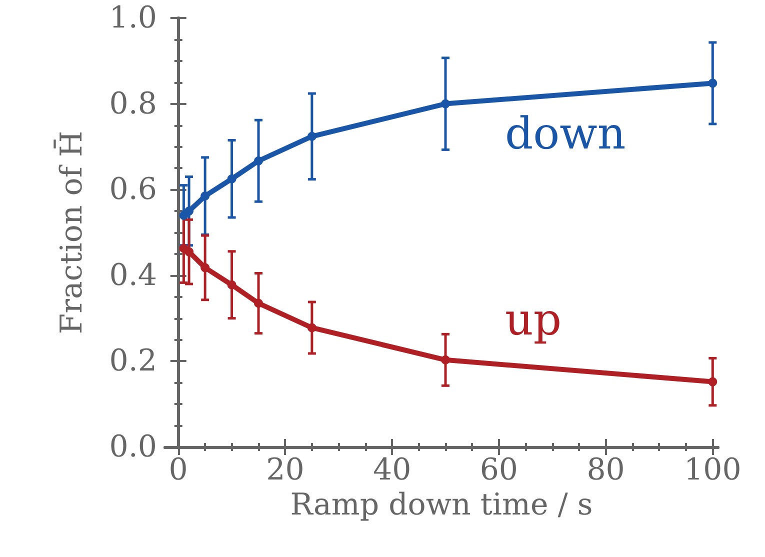 Image resolution: width=765 pixels, height=557 pixels. What do you see at coordinates (713, 470) in the screenshot?
I see `x-tick-label: 100` at bounding box center [713, 470].